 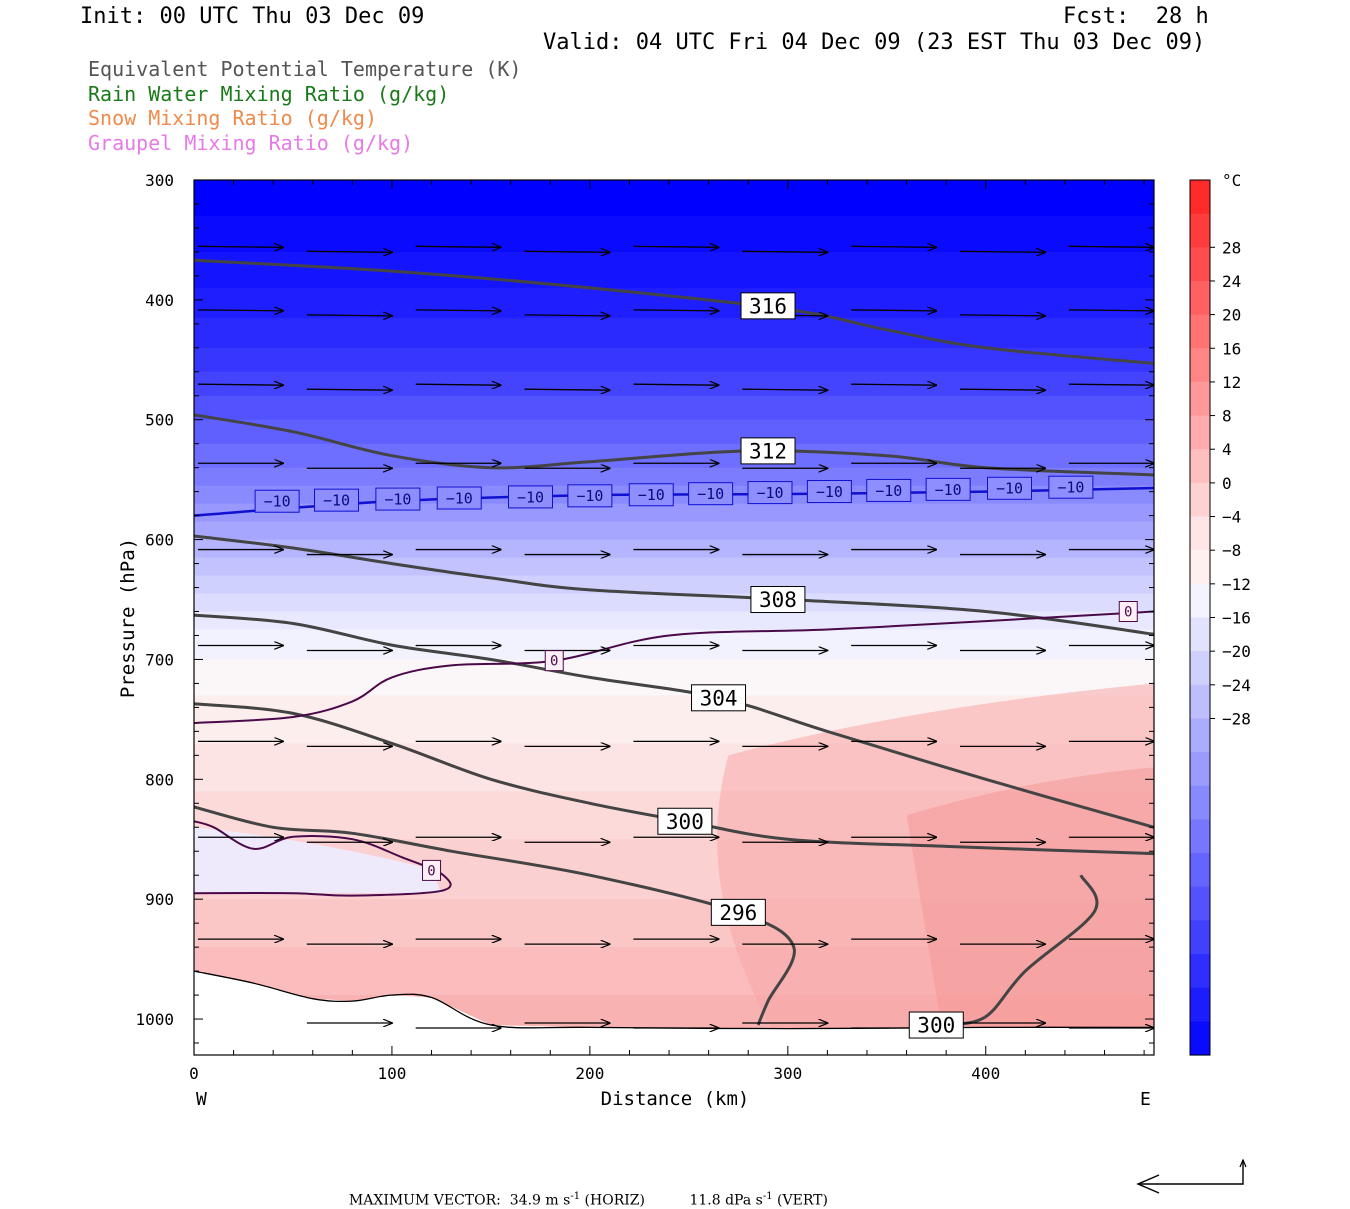 What do you see at coordinates (1231, 247) in the screenshot?
I see `colorbar-tick-label: 28` at bounding box center [1231, 247].